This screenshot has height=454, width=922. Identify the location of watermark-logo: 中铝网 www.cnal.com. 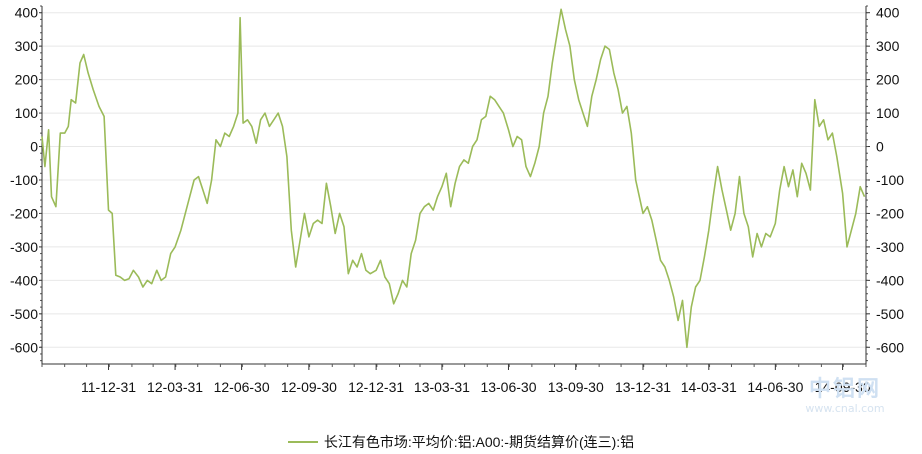
(845, 396).